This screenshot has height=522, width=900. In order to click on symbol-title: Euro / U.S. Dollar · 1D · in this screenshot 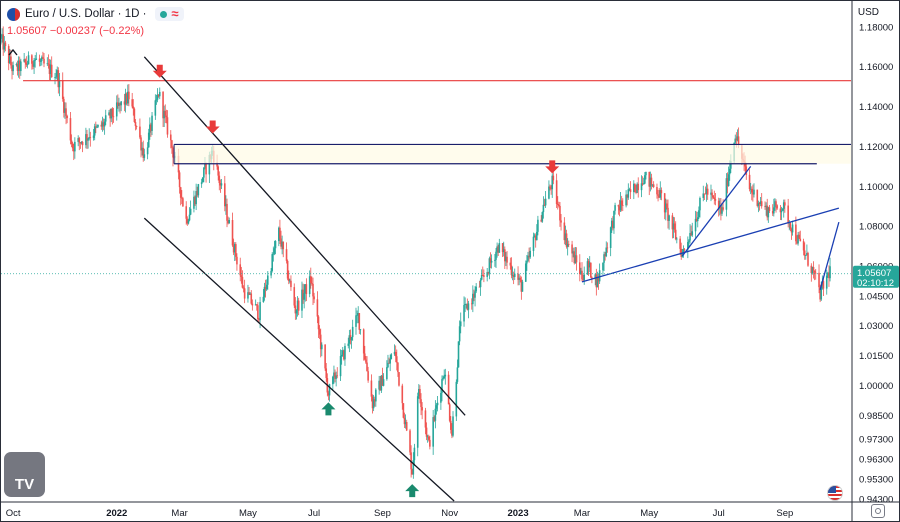, I will do `click(86, 14)`.